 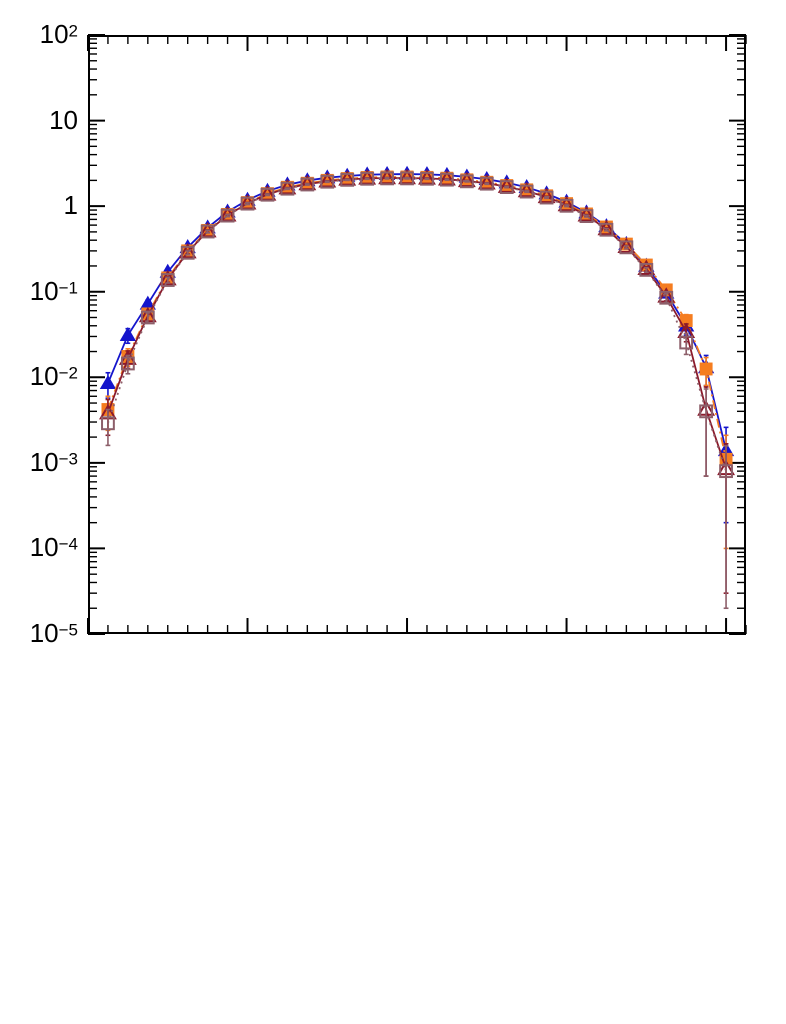 I want to click on y-axis-tick-label: 10⁻⁵, so click(x=53, y=633).